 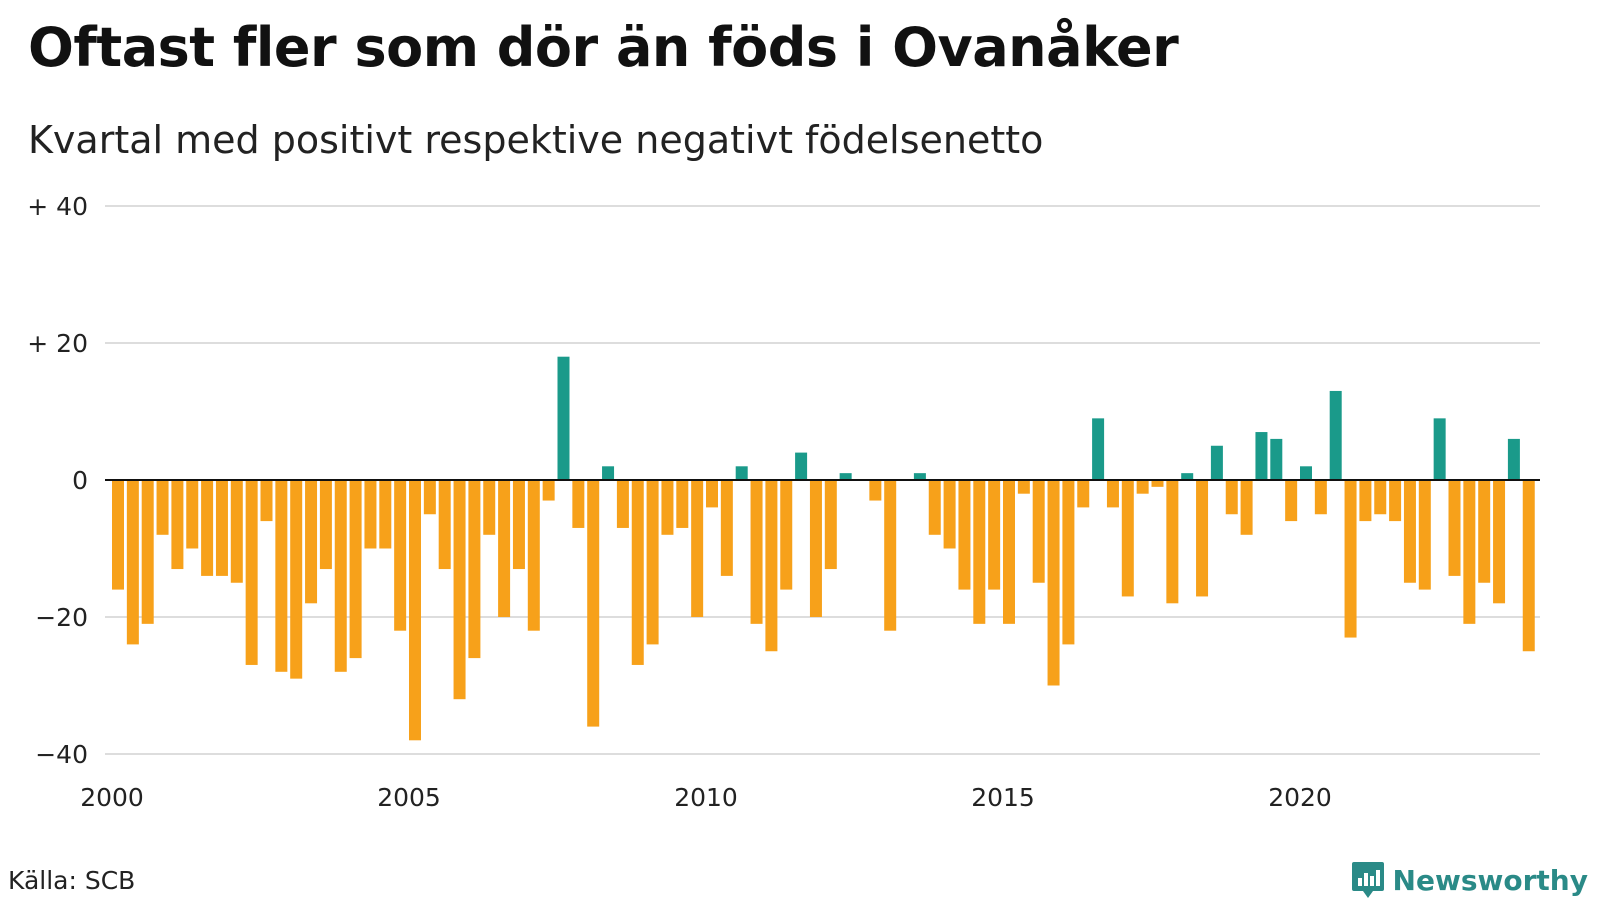 I want to click on bar-chart-speech-bubble-icon, so click(x=1367, y=880).